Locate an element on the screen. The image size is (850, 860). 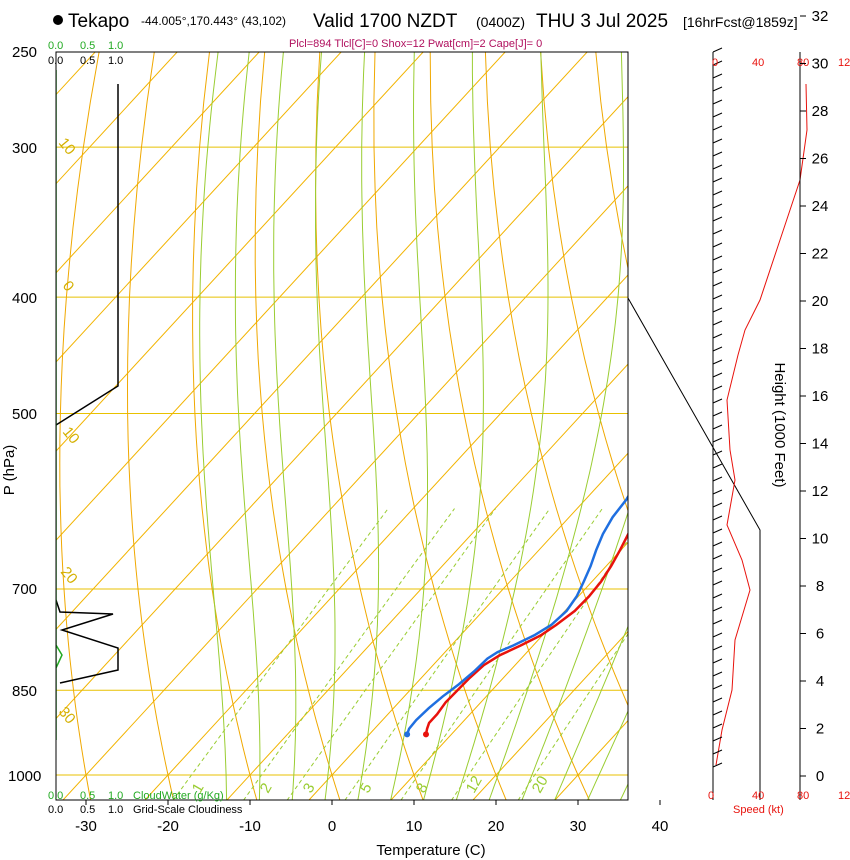
speed-tick-bottom-120: 12 is located at coordinates (844, 796).